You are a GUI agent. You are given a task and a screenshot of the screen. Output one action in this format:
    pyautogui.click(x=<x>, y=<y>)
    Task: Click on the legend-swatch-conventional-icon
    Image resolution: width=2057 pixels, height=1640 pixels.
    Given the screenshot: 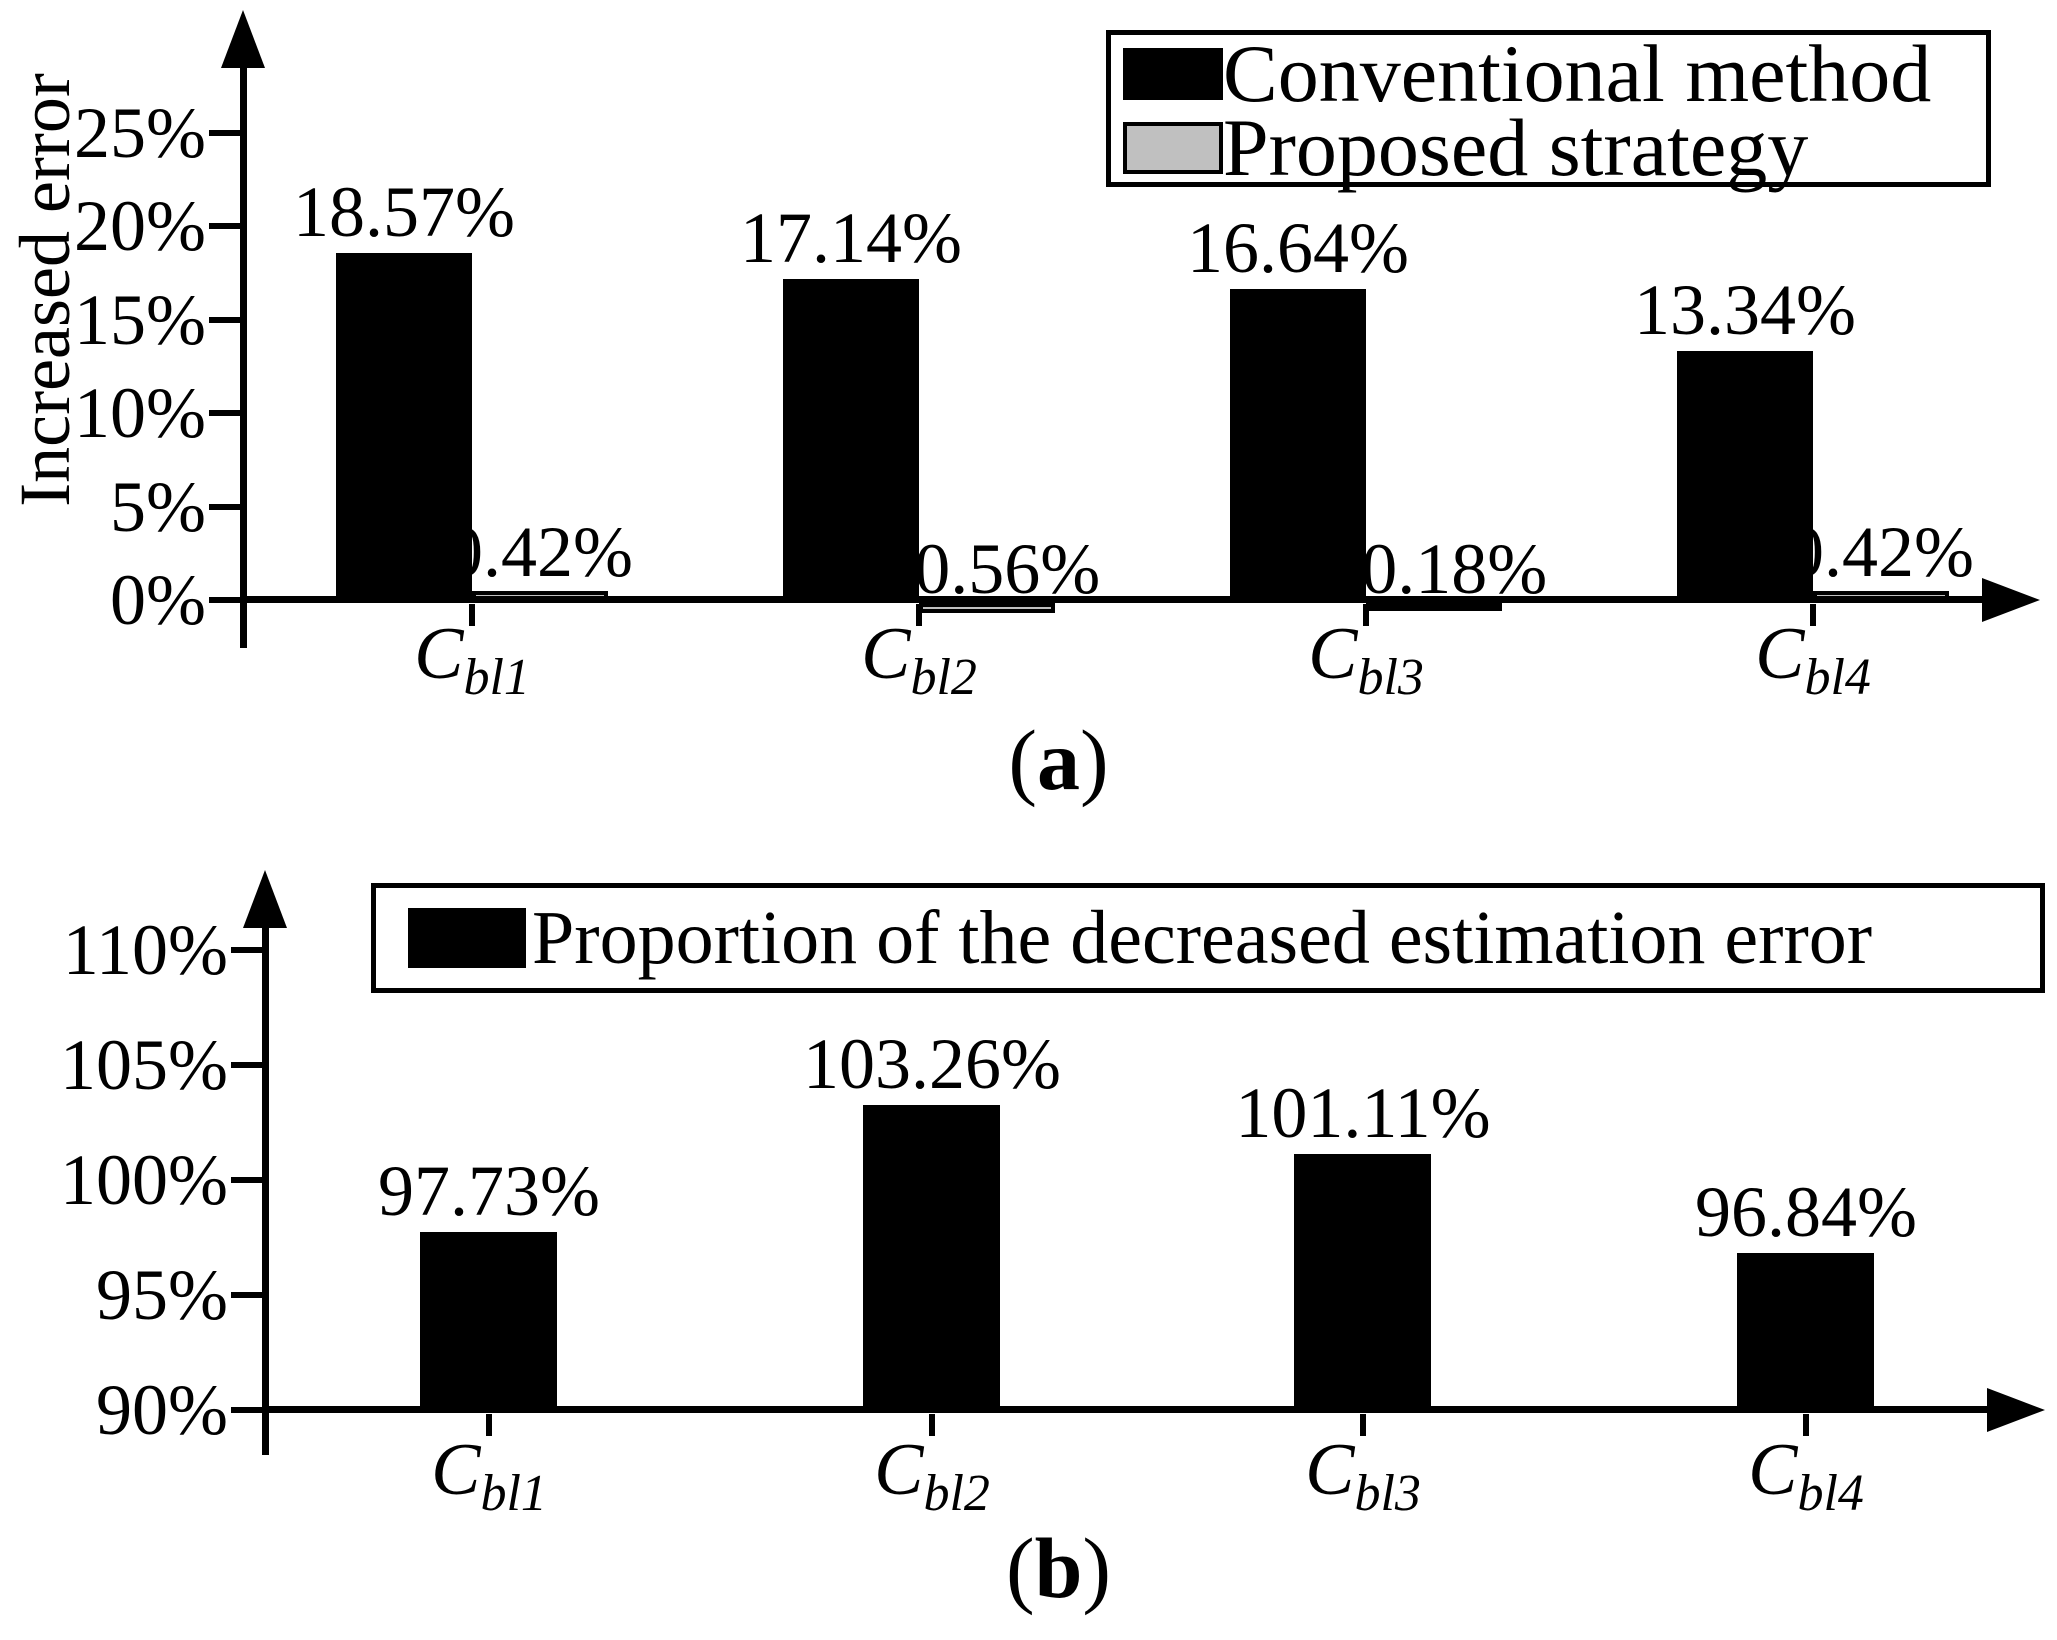 What is the action you would take?
    pyautogui.click(x=1173, y=74)
    